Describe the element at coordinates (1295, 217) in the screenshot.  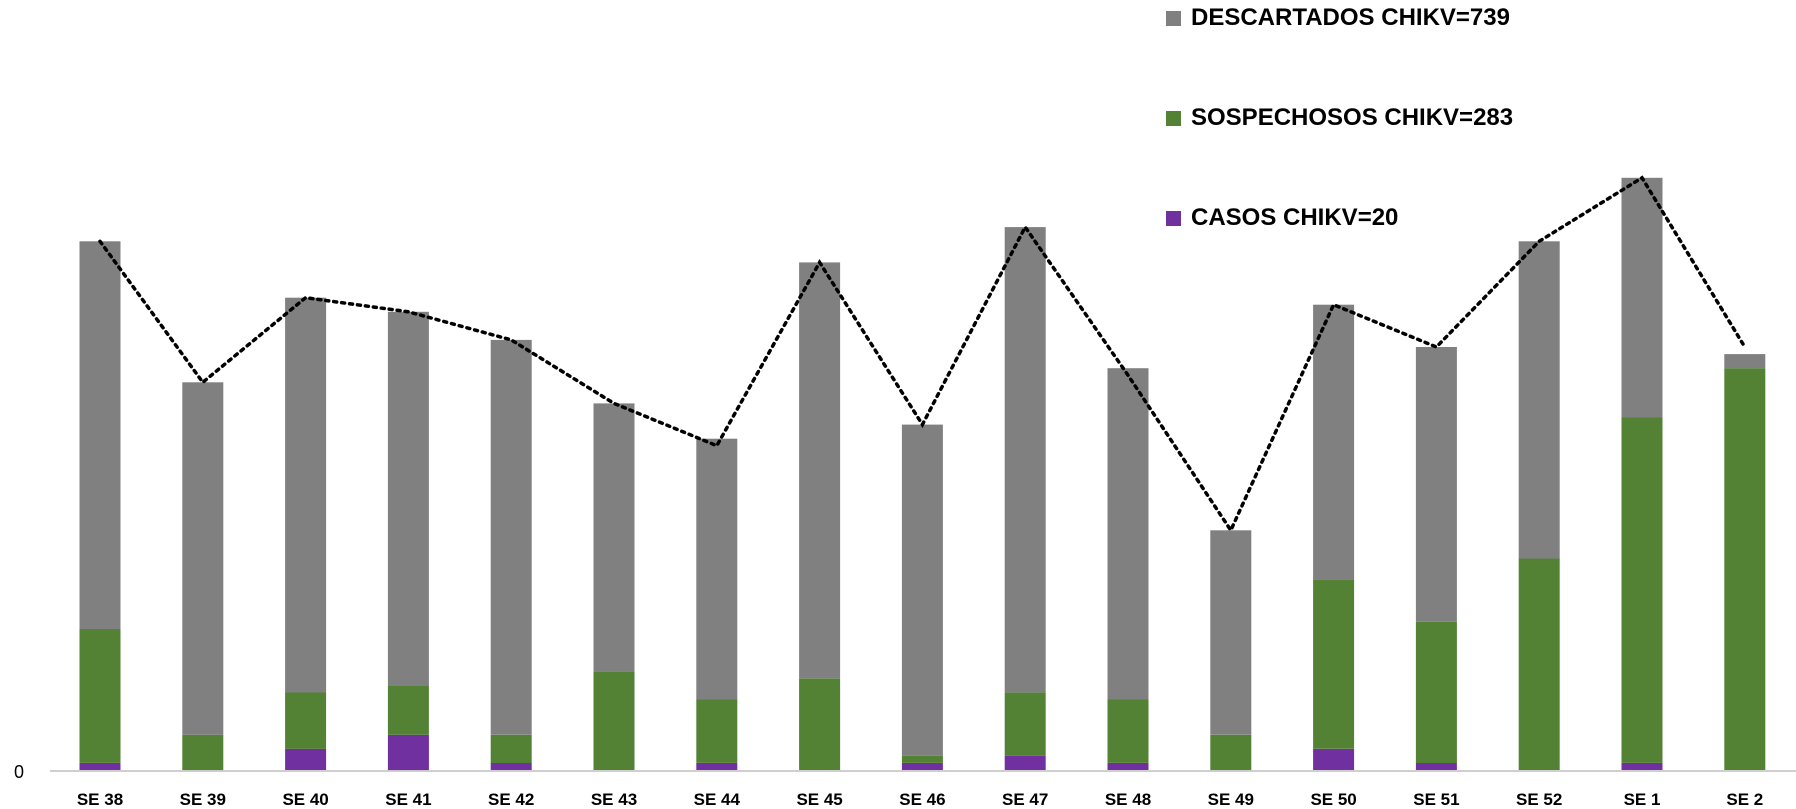
I see `legend-label-casos: CASOS CHIKV=20` at that location.